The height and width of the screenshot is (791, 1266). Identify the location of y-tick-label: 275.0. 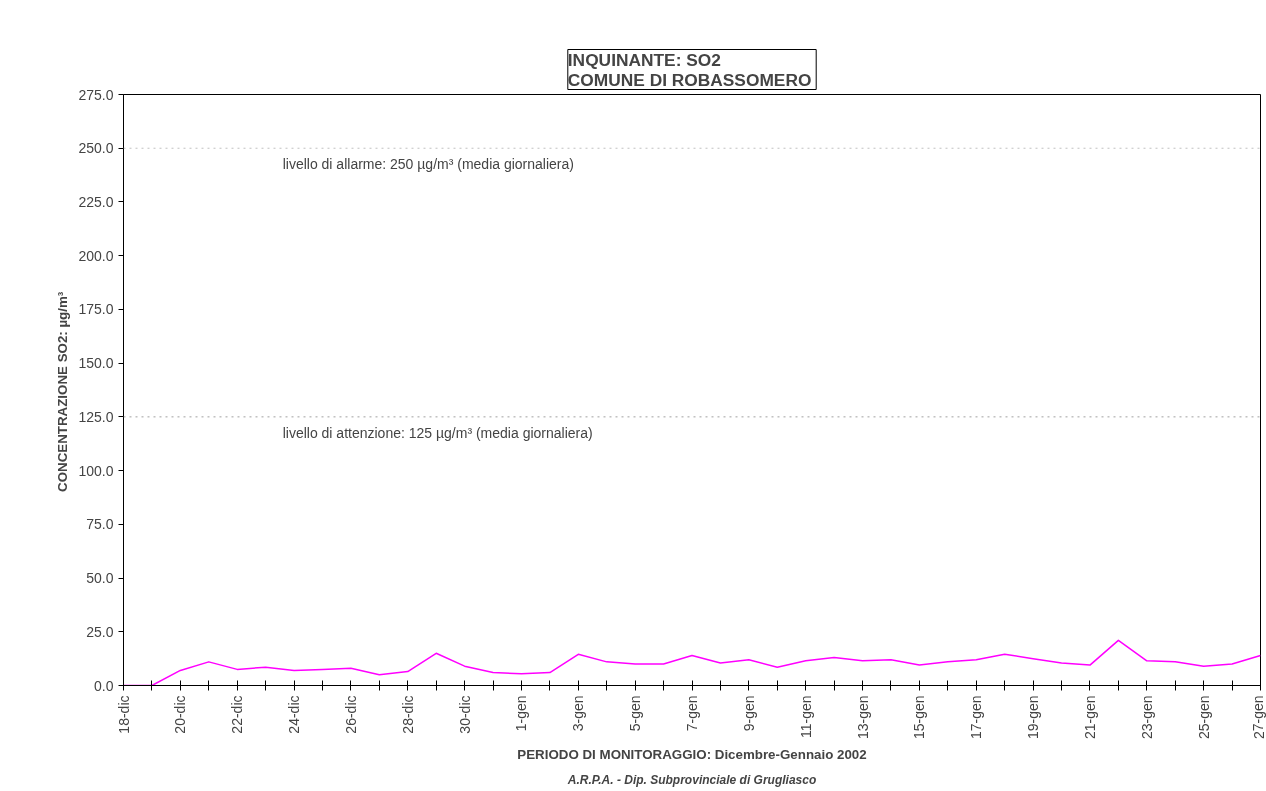
(96, 94).